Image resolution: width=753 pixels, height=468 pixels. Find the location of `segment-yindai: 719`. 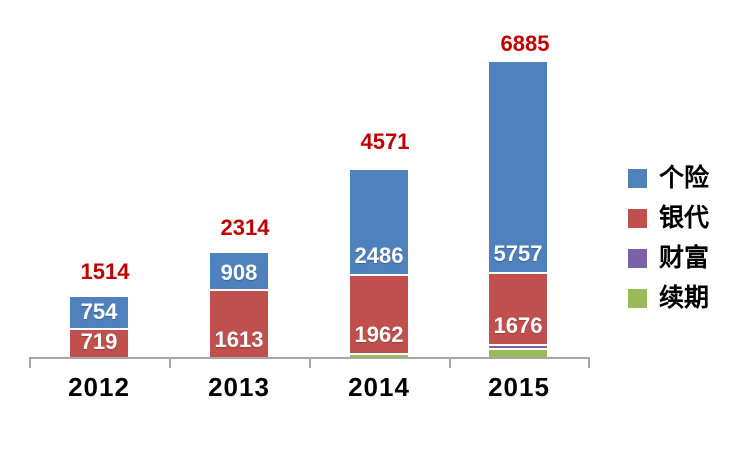

segment-yindai: 719 is located at coordinates (99, 343).